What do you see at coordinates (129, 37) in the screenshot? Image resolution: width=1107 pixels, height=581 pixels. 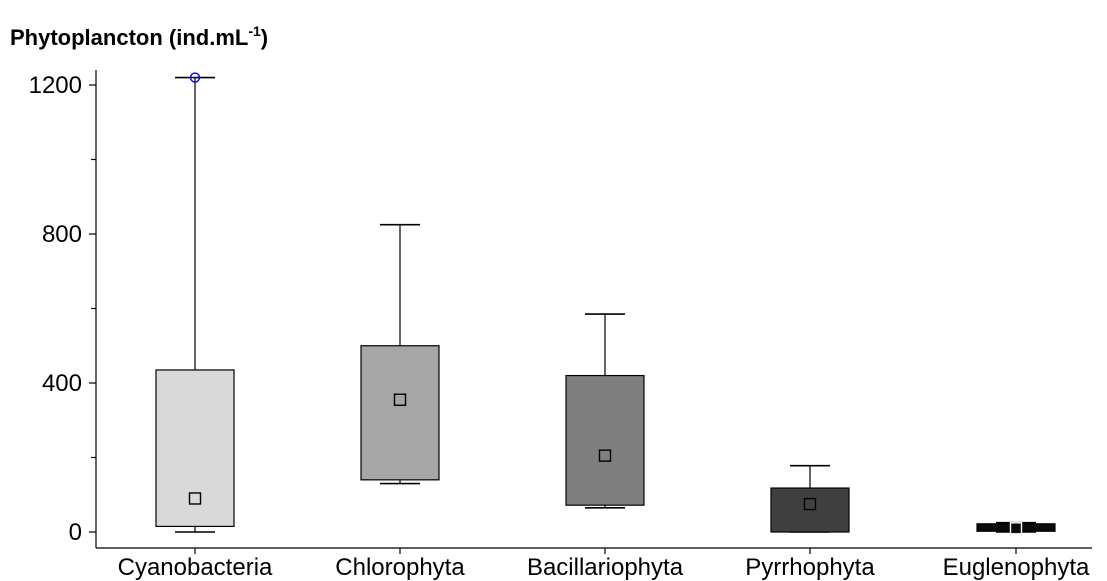 I see `chart-title-main: Phytoplancton (ind.mL` at bounding box center [129, 37].